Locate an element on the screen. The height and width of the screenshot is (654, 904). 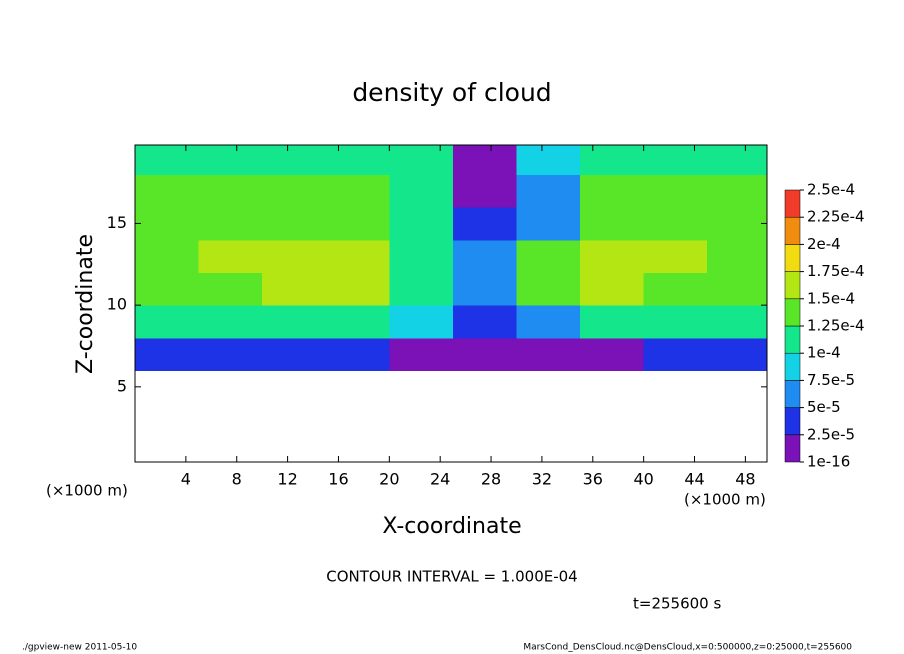
y-tick-label: 5 is located at coordinates (122, 385).